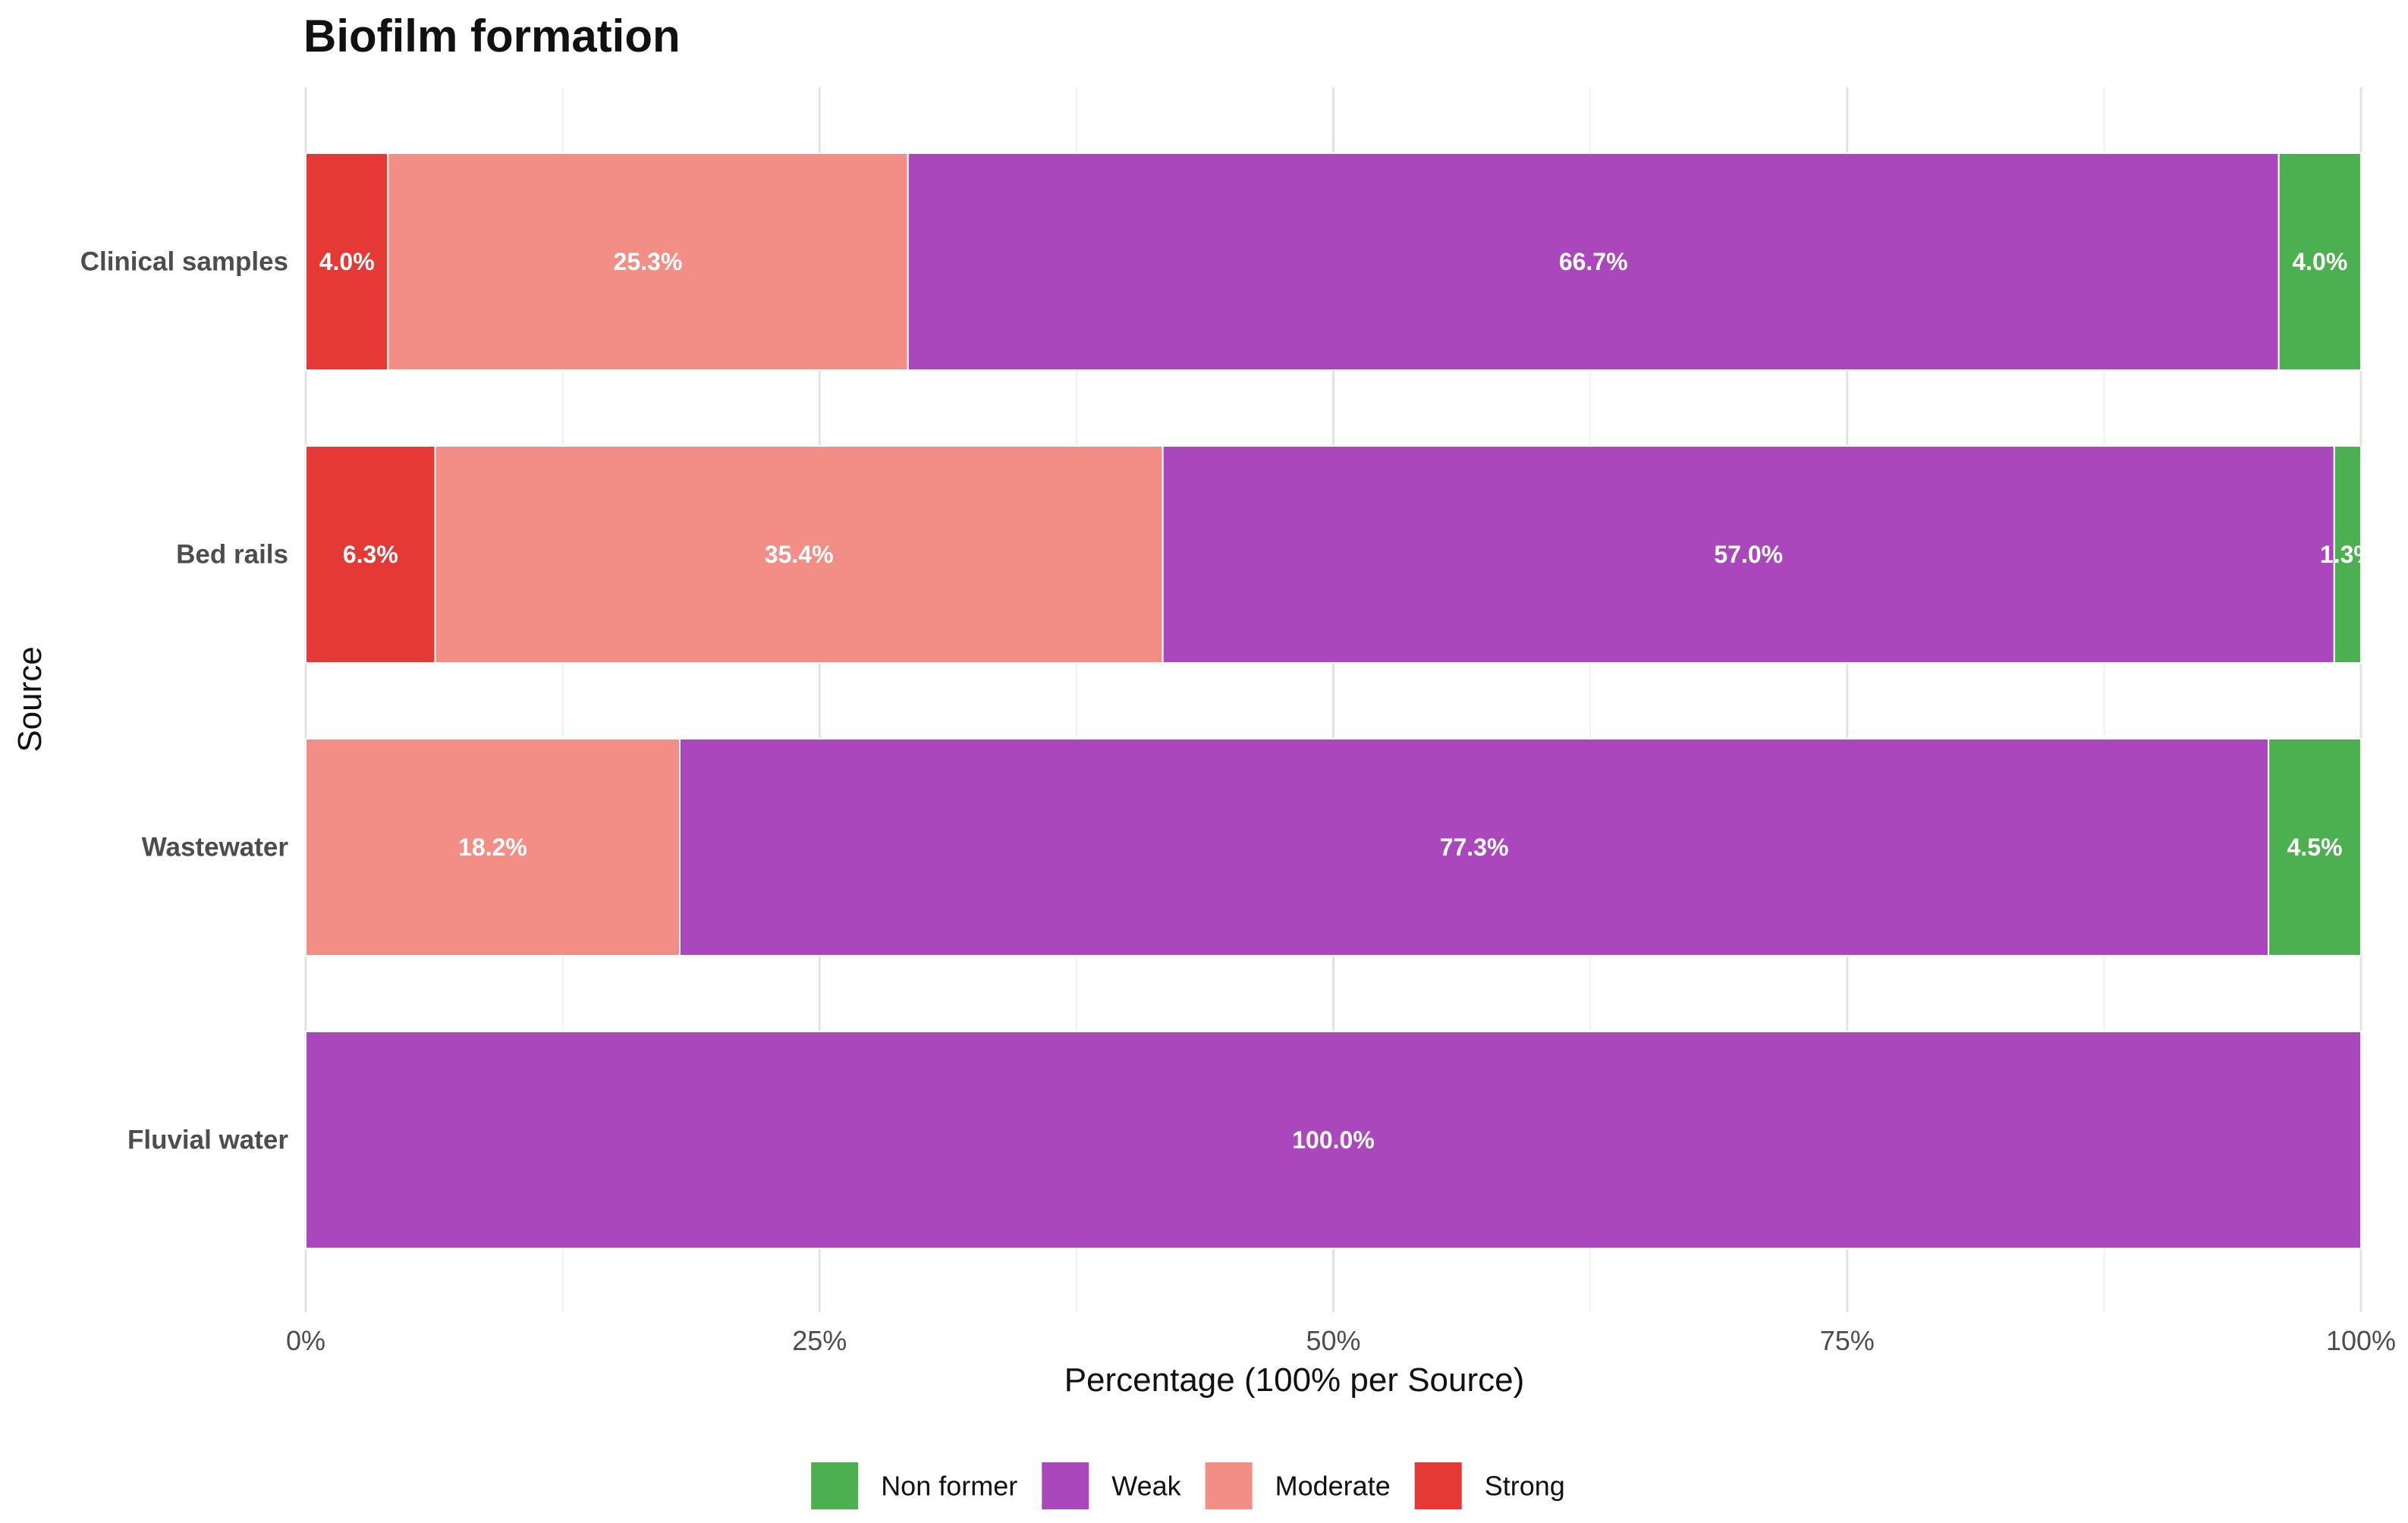 This screenshot has width=2408, height=1523. What do you see at coordinates (215, 848) in the screenshot?
I see `category-label: Wastewater` at bounding box center [215, 848].